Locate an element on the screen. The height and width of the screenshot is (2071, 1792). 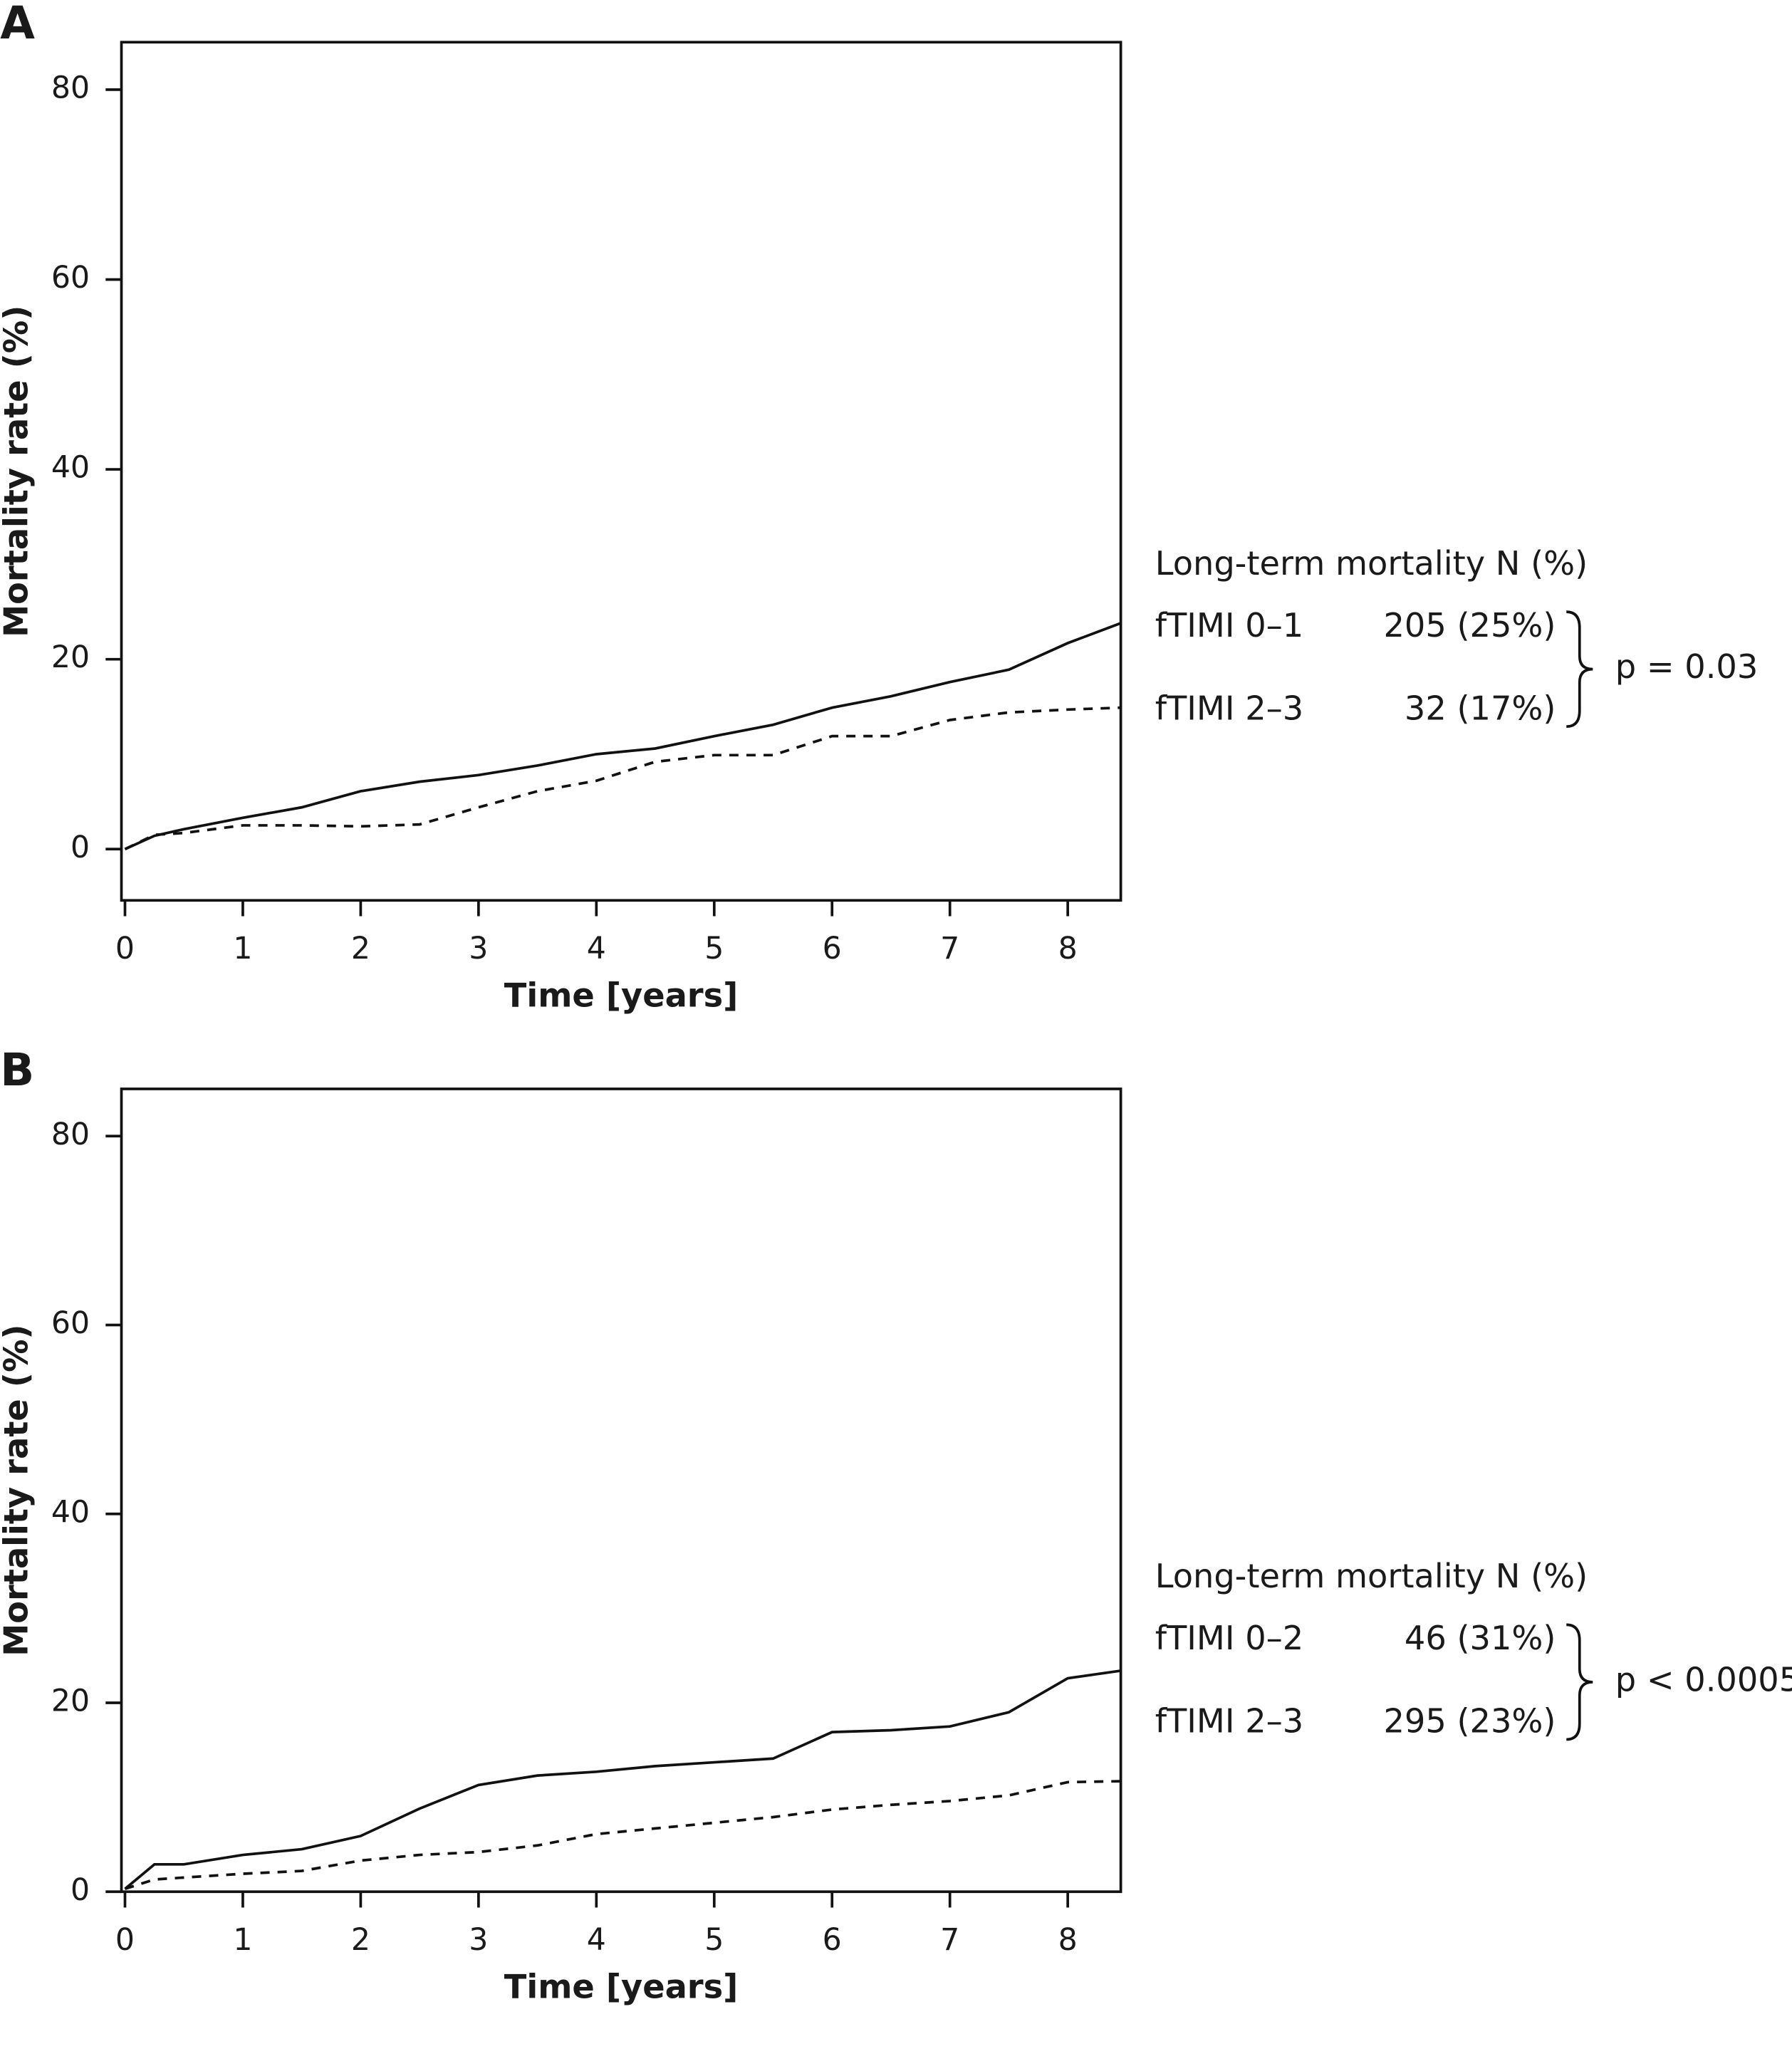
panel-label: B is located at coordinates (17, 1070).